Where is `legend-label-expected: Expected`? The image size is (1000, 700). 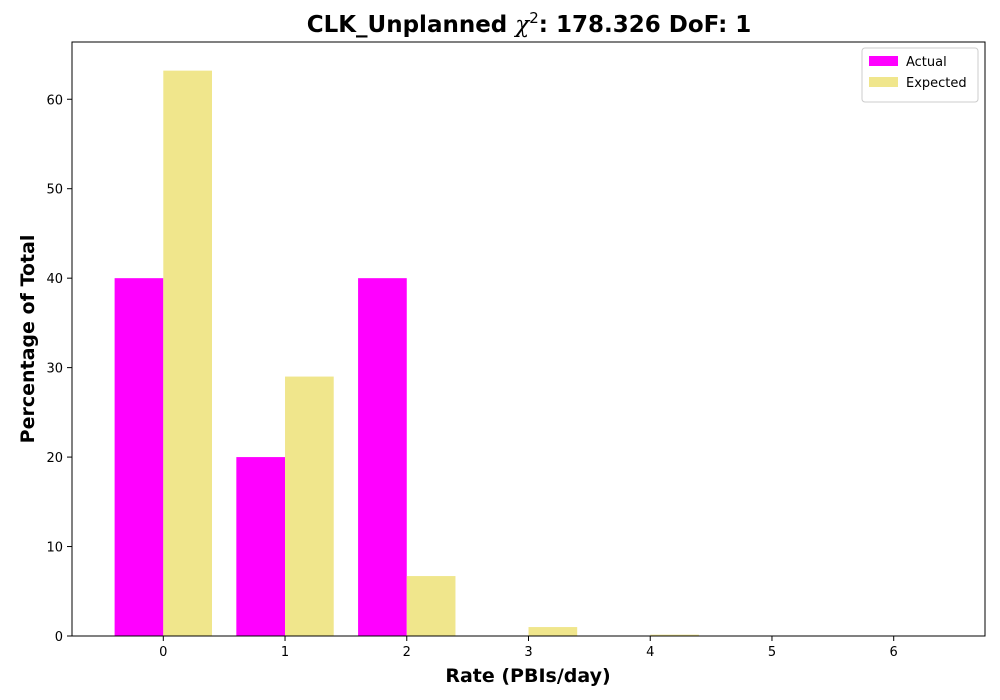
legend-label-expected: Expected is located at coordinates (936, 83).